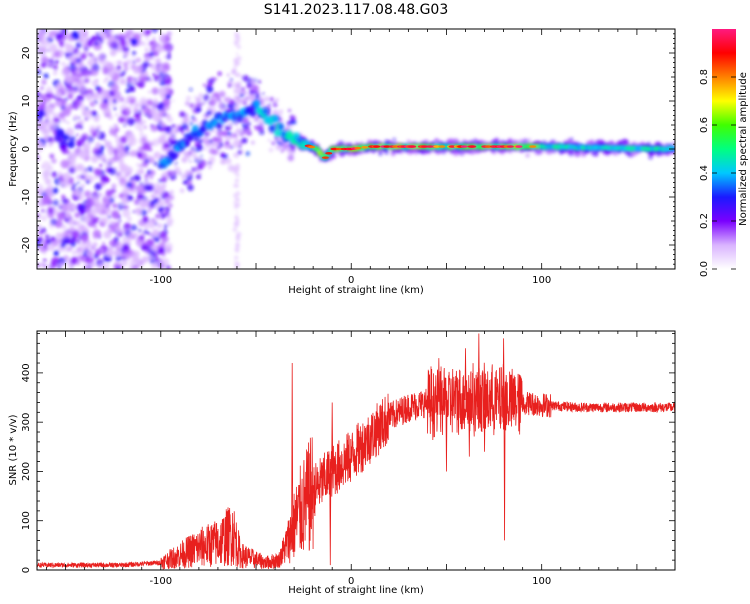 This screenshot has width=750, height=604. What do you see at coordinates (351, 581) in the screenshot?
I see `x-tick-label: 0` at bounding box center [351, 581].